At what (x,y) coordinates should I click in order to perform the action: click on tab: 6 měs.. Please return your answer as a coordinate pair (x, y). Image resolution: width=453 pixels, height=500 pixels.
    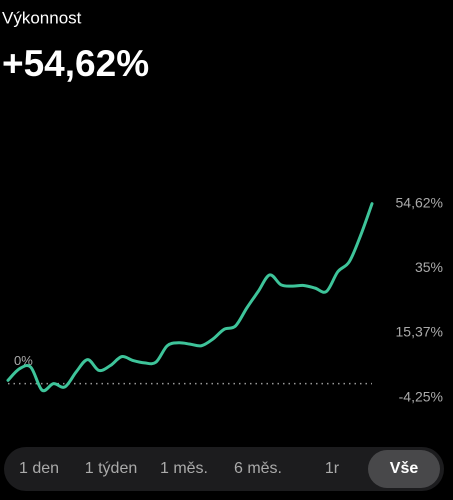
    Looking at the image, I should click on (258, 468).